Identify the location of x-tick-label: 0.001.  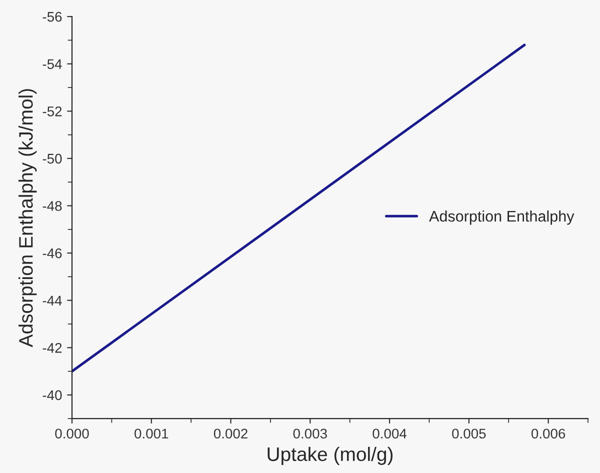
(151, 433).